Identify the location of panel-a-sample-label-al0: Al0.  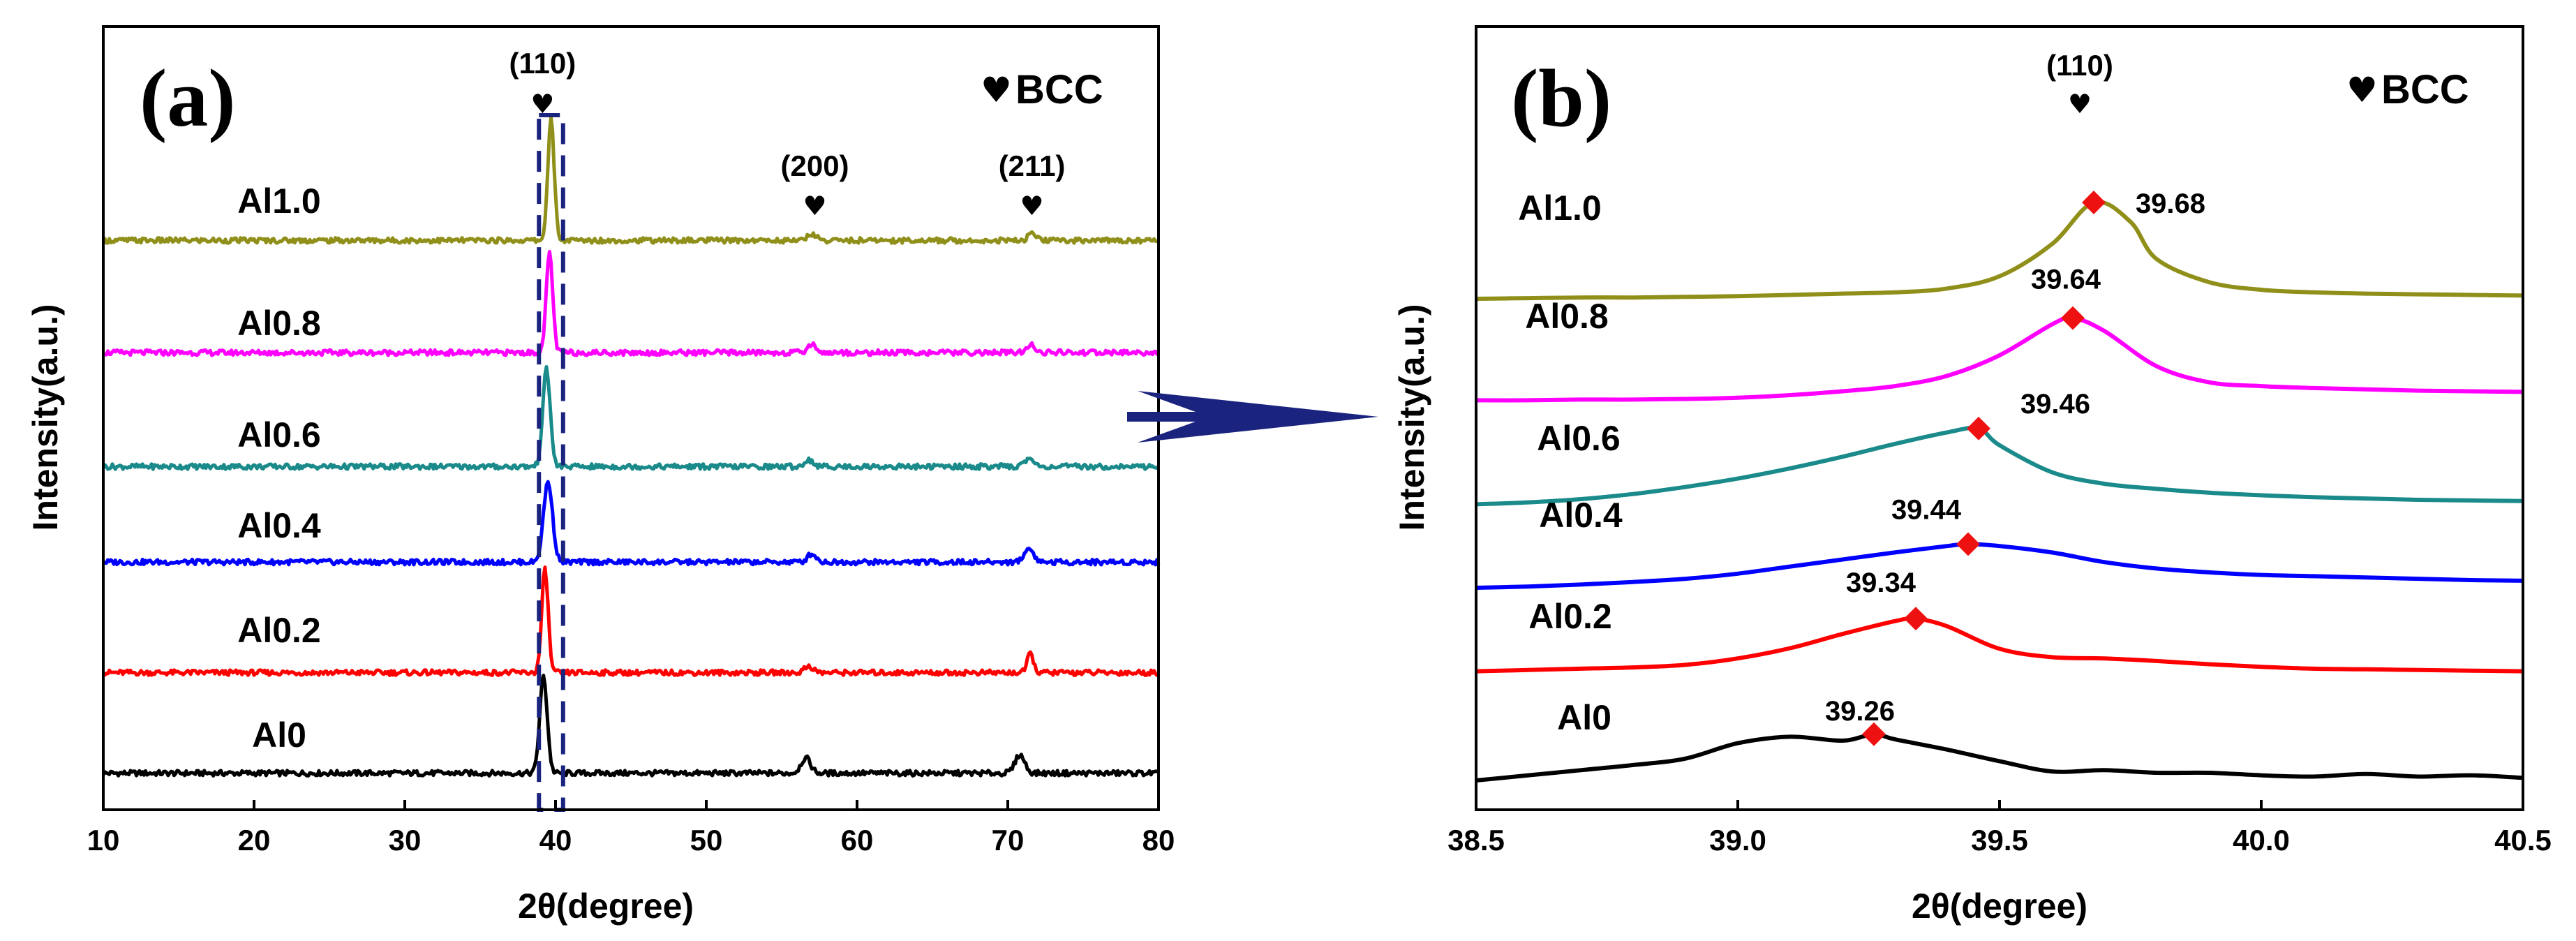
(279, 735).